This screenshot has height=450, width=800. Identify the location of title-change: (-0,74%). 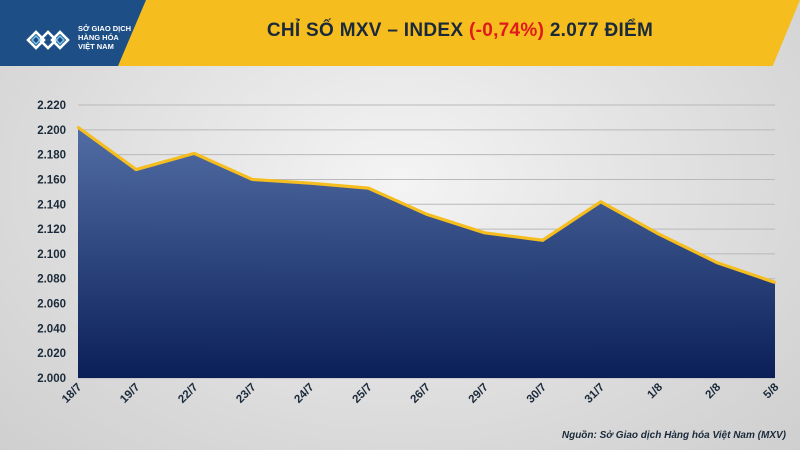
(506, 30).